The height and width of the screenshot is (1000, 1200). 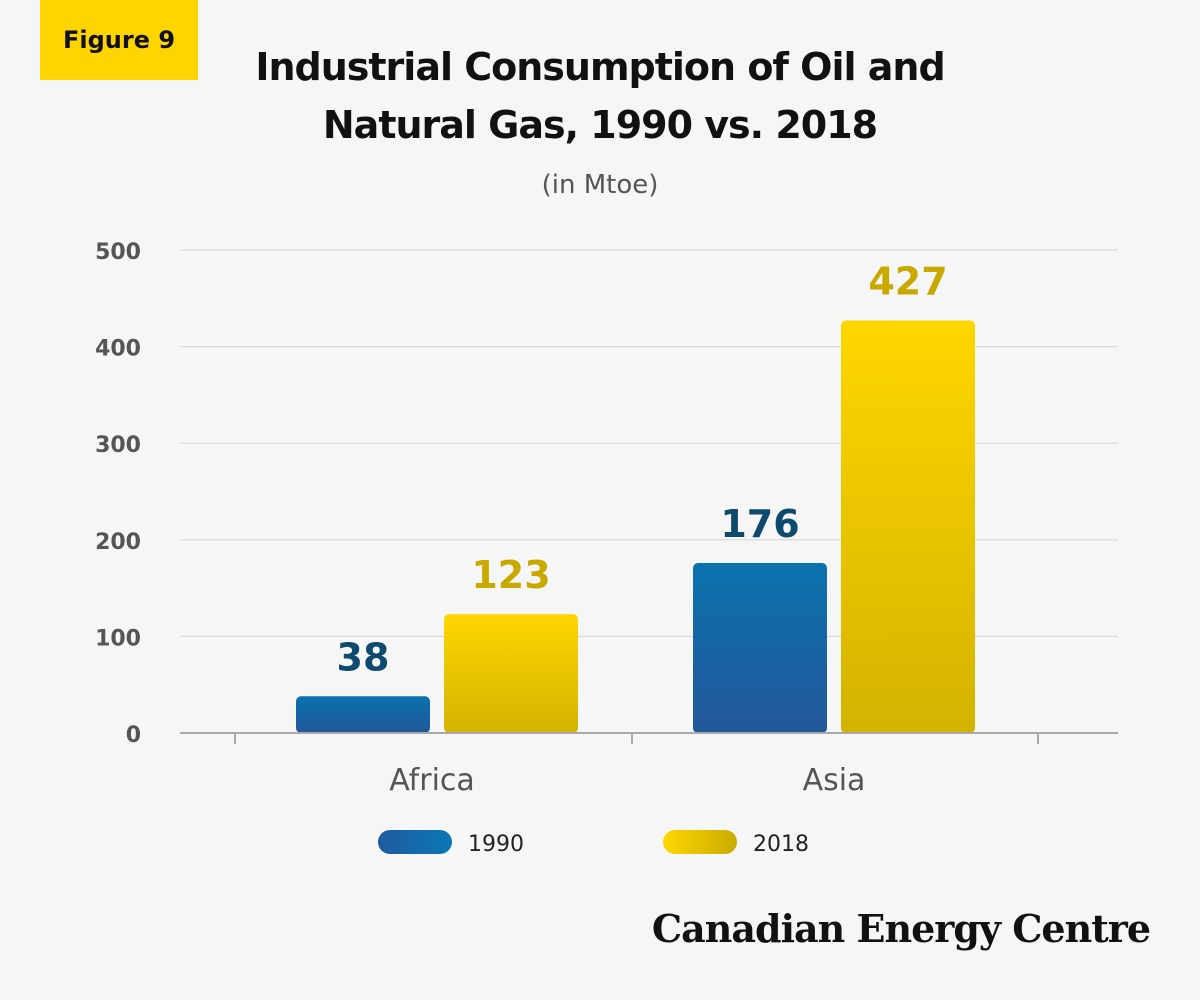 I want to click on data-label: 427, so click(x=907, y=282).